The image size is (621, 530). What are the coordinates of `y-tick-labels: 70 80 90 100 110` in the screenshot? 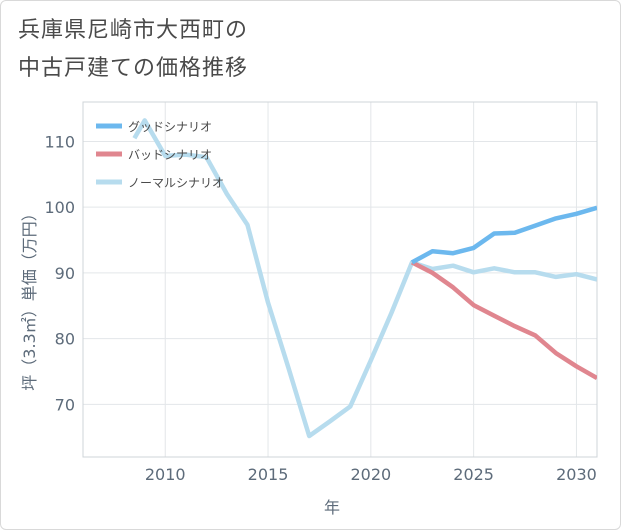 It's located at (59, 273).